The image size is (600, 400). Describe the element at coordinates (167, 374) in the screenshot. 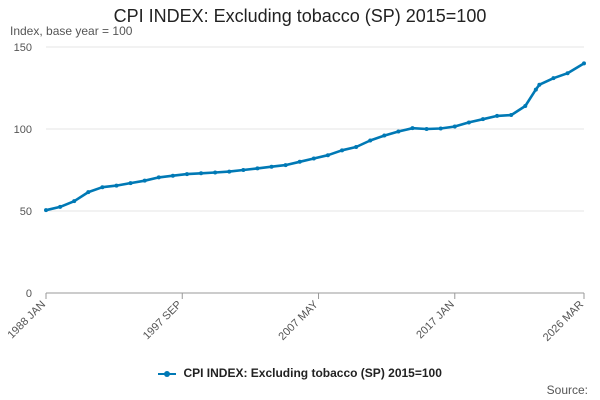

I see `legend-marker-icon` at that location.